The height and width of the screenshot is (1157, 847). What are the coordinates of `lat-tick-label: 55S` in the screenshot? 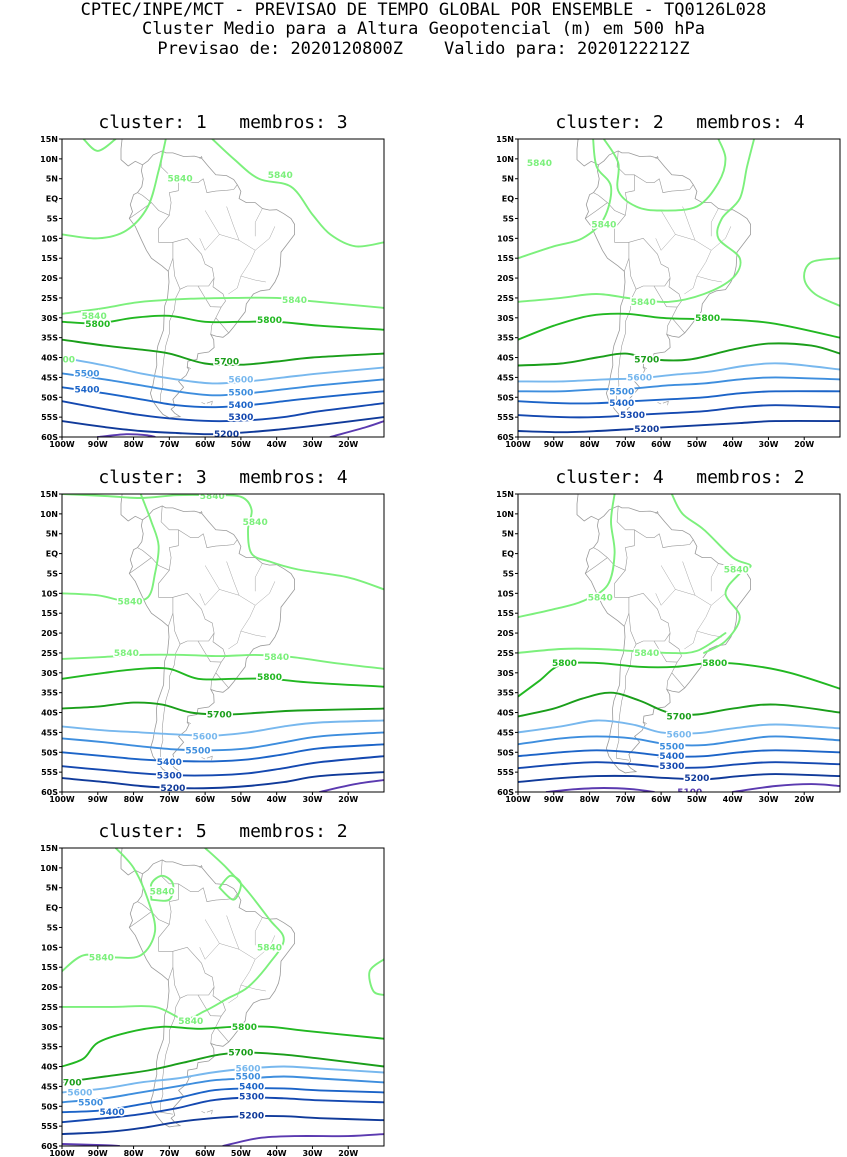 It's located at (505, 417).